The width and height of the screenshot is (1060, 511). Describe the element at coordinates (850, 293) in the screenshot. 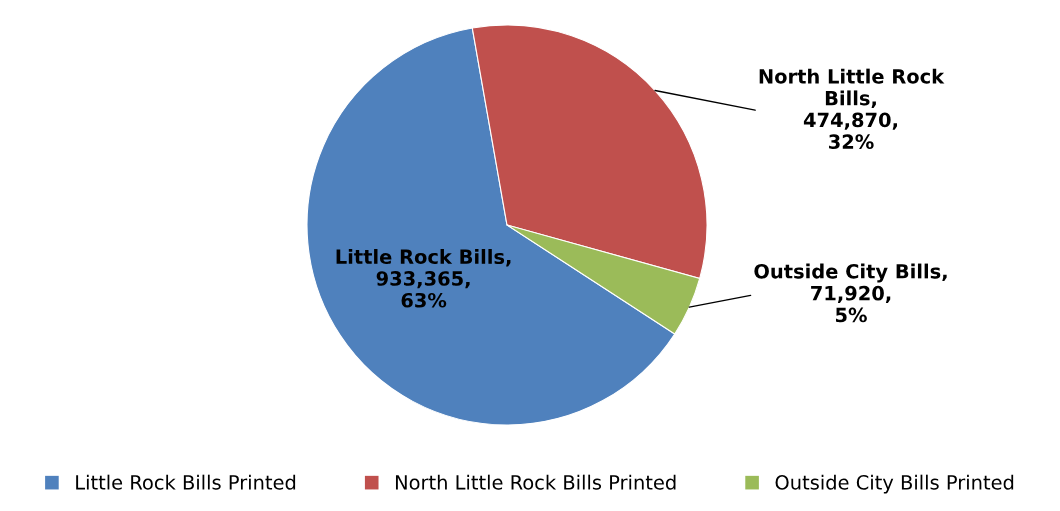

I see `data-label: Outside City Bills, 71,920, 5%` at that location.